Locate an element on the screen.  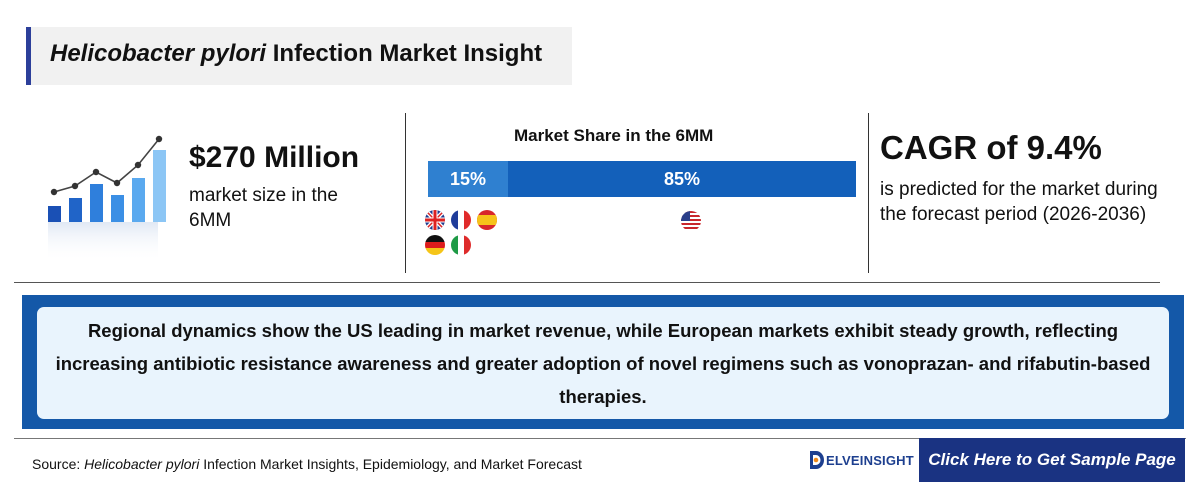
market-share-bar: 15% 85% is located at coordinates (642, 179).